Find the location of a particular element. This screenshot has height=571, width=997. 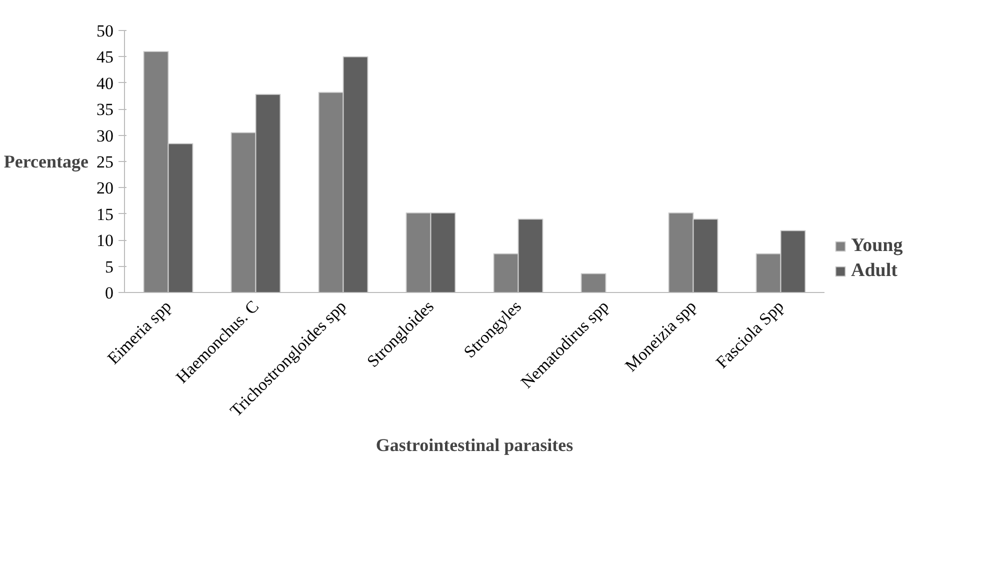

x-axis-title: Gastrointestinal parasites is located at coordinates (475, 444).